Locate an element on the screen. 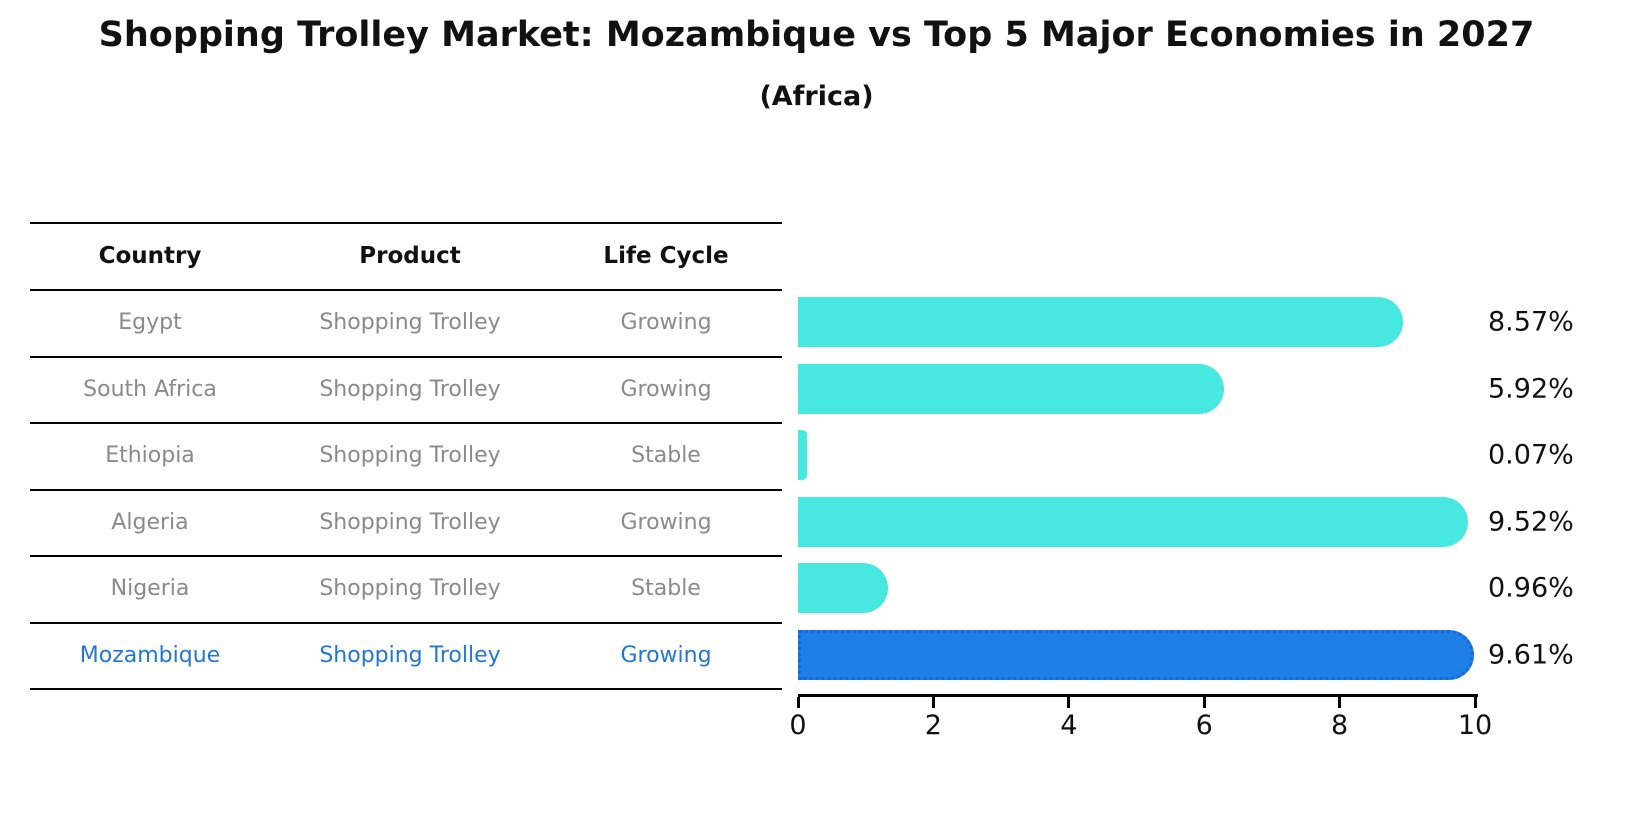 Image resolution: width=1633 pixels, height=823 pixels. table-row-ethiopia: Ethiopia Shopping Trolley Stable is located at coordinates (406, 457).